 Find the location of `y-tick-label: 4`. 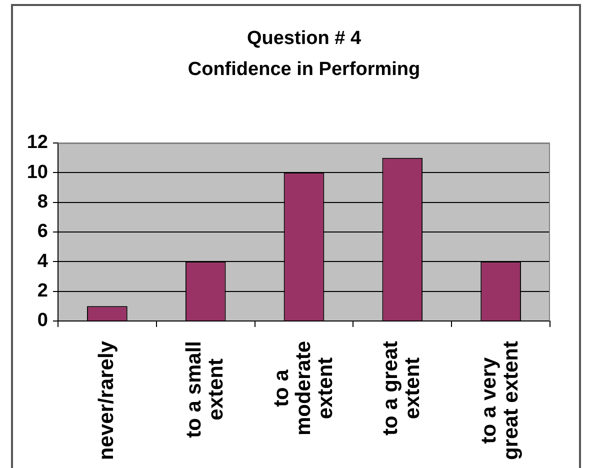

y-tick-label: 4 is located at coordinates (42, 261).